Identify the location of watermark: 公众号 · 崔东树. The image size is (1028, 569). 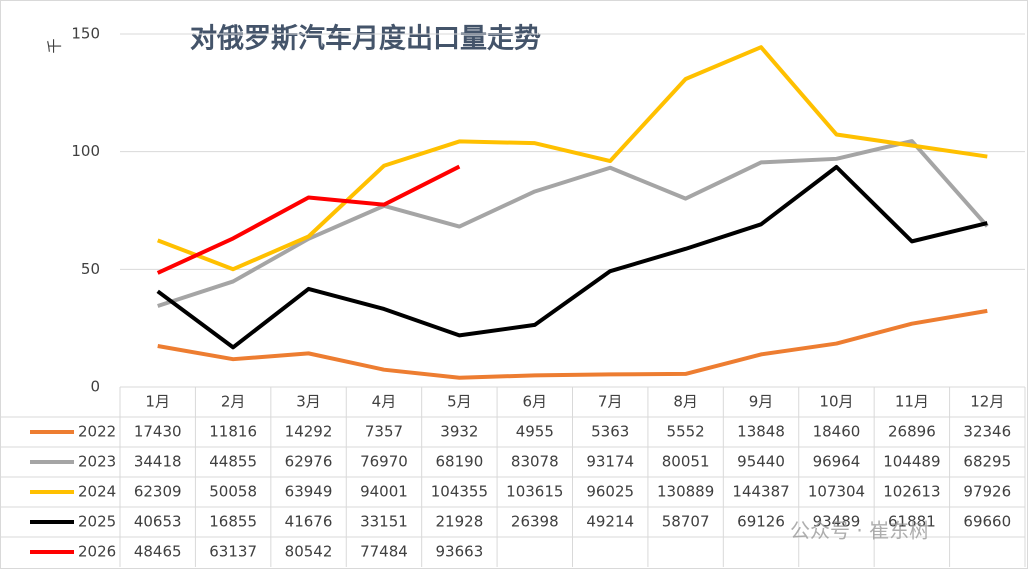
(859, 531).